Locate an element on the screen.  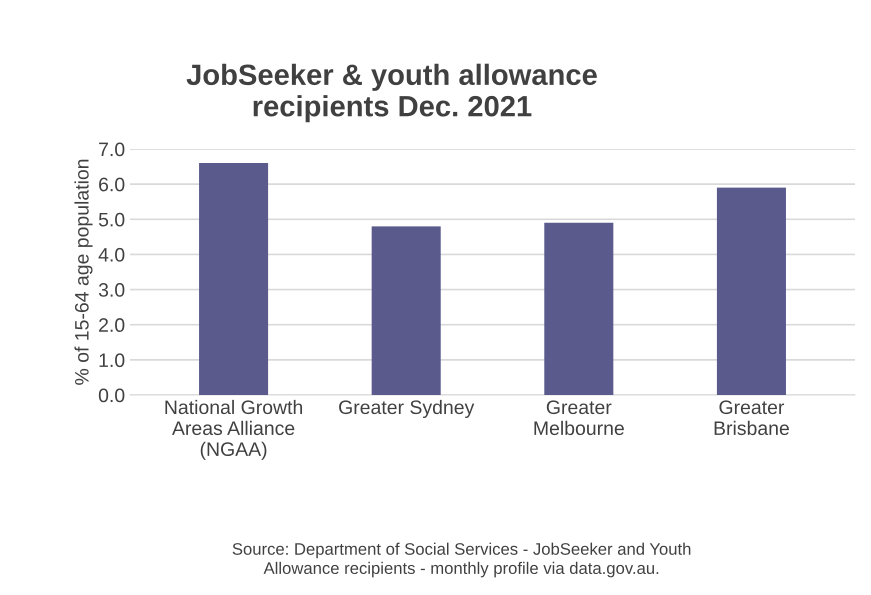
y-tick-label: 7.0 is located at coordinates (111, 149).